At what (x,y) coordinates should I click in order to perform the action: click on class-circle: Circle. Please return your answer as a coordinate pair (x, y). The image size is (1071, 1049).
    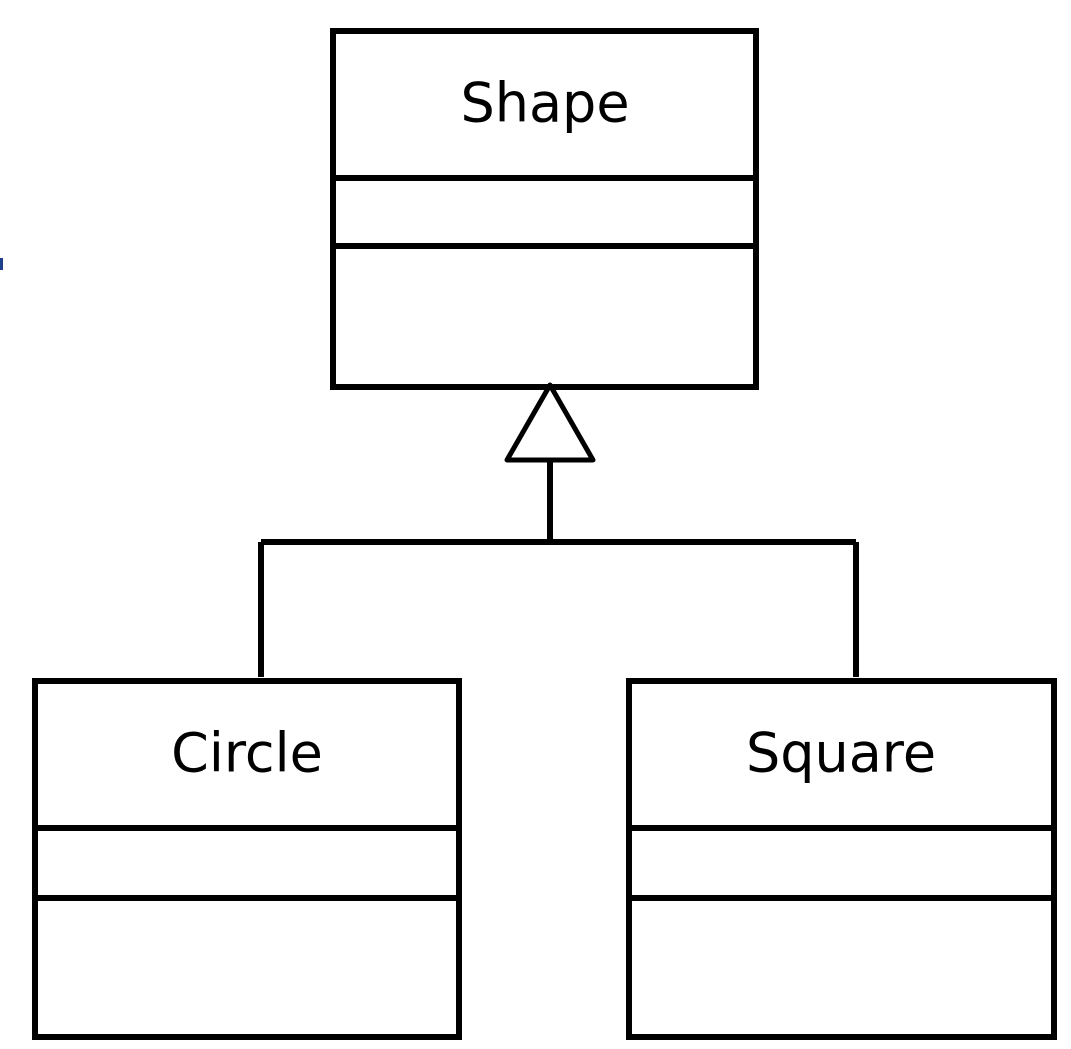
    Looking at the image, I should click on (247, 859).